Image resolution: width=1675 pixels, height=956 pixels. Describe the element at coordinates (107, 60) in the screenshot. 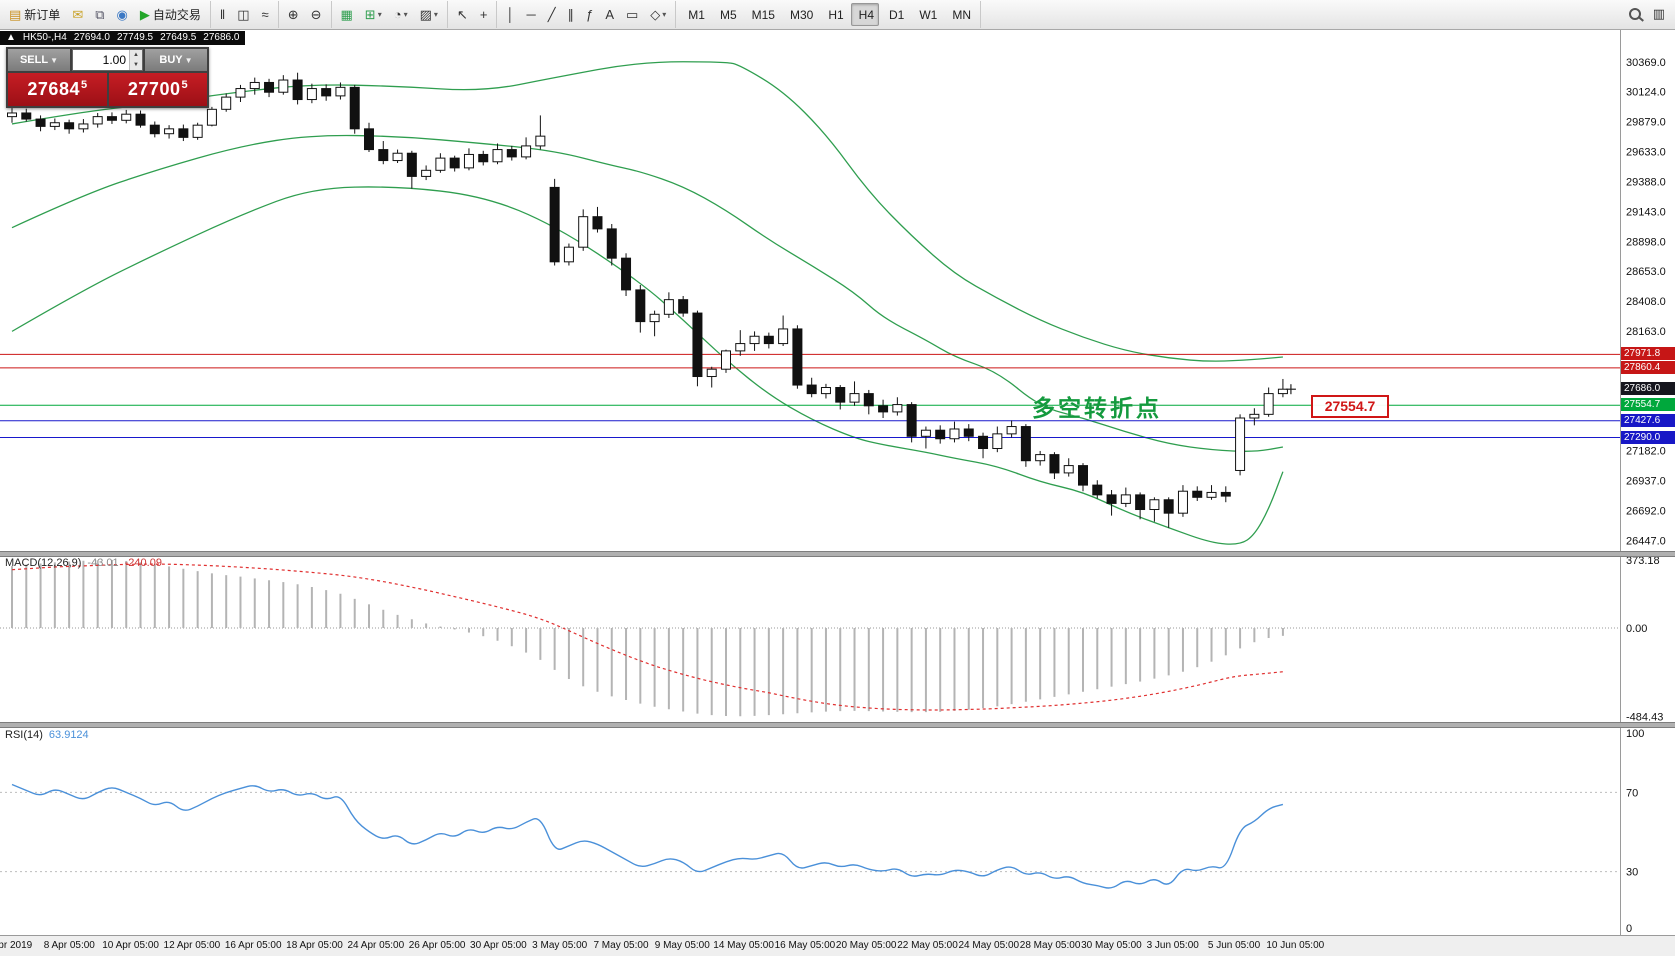

I see `volume-input: 1.00 ▲ ▼` at that location.